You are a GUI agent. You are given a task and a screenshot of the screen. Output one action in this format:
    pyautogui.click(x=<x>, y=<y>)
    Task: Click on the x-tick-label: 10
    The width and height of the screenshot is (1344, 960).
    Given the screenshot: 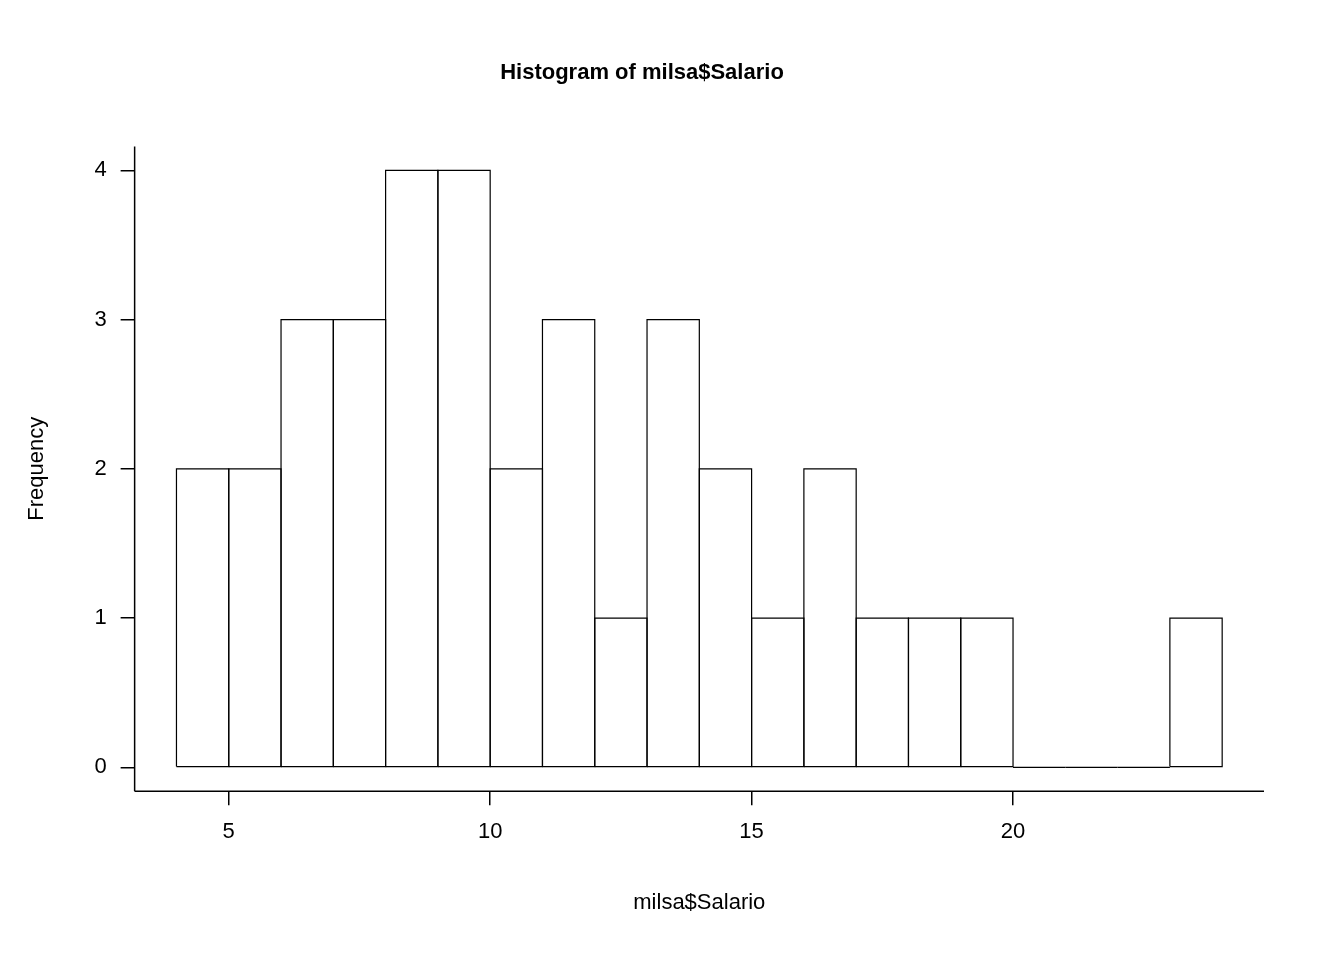 What is the action you would take?
    pyautogui.click(x=490, y=831)
    